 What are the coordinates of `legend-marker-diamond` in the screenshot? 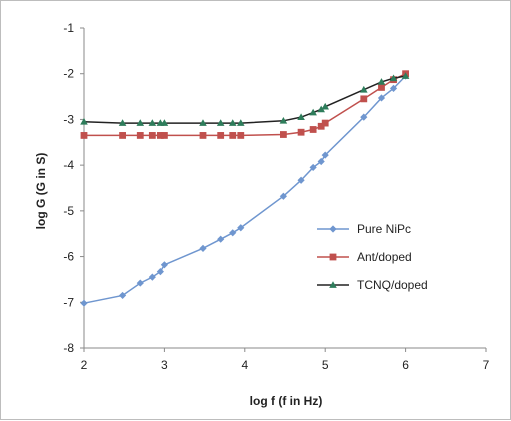 It's located at (333, 229).